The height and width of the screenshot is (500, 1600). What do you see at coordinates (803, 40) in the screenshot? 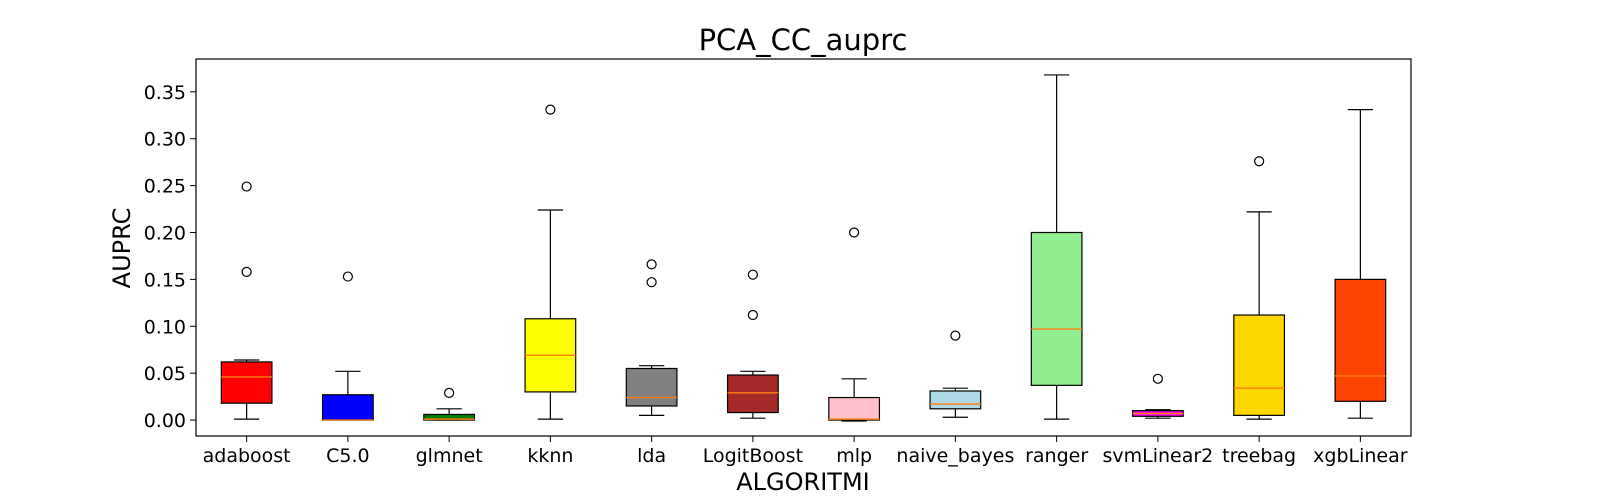
I see `chart-title: PCA_CC_auprc` at bounding box center [803, 40].